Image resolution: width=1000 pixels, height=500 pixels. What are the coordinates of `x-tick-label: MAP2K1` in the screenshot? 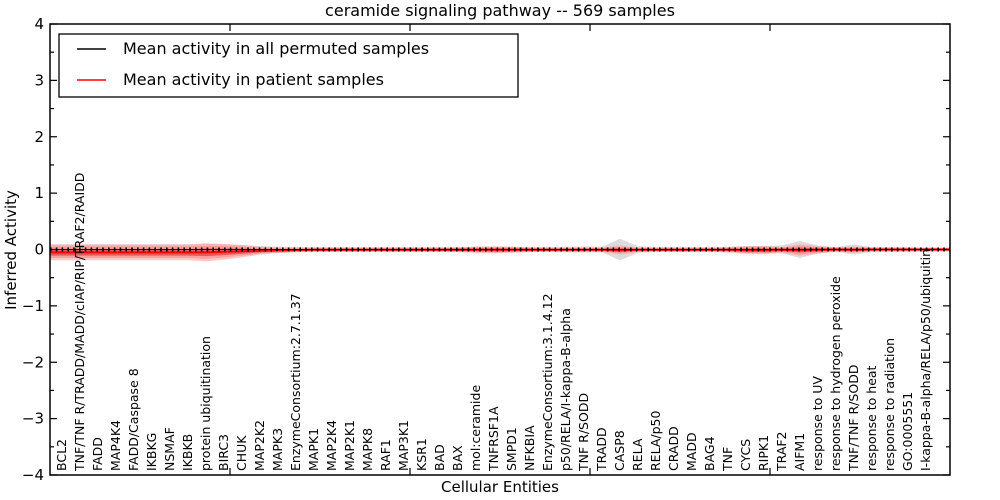 It's located at (349, 445).